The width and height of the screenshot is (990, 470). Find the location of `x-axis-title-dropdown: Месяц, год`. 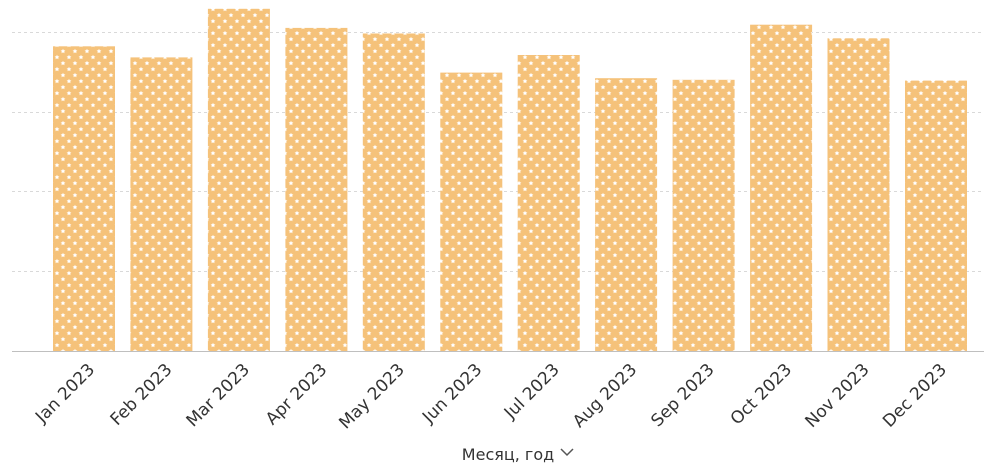

x-axis-title-dropdown: Месяц, год is located at coordinates (518, 454).